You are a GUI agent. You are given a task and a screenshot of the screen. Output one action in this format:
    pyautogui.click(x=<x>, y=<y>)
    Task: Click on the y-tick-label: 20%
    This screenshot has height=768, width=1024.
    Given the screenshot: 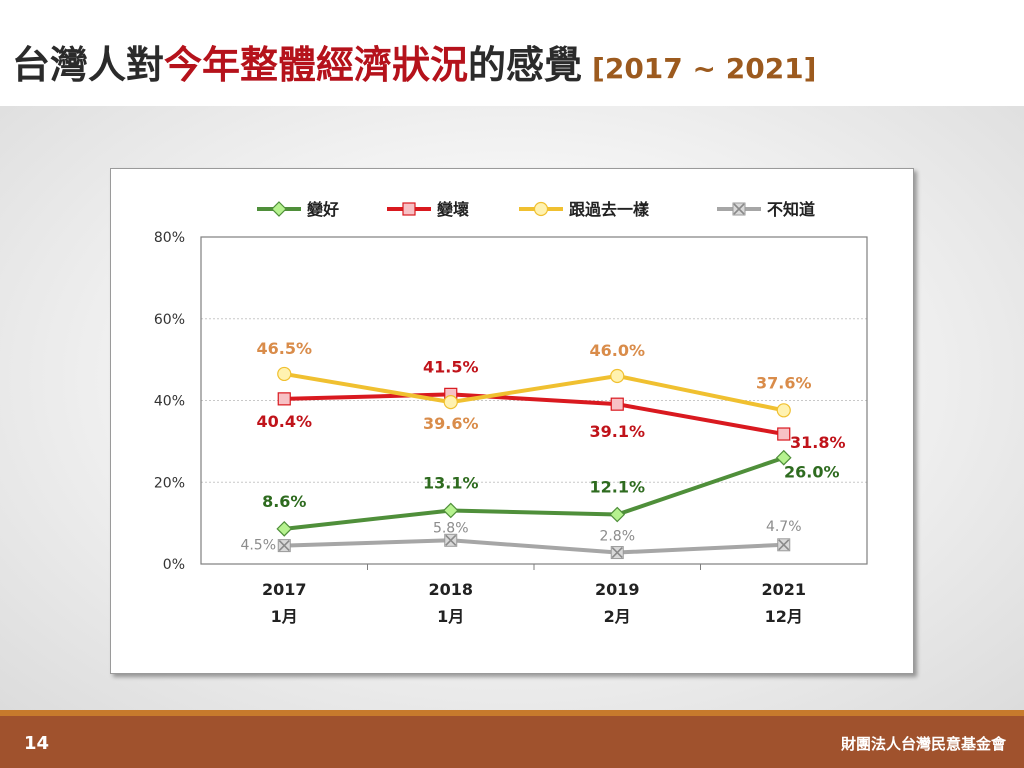 What is the action you would take?
    pyautogui.click(x=169, y=483)
    